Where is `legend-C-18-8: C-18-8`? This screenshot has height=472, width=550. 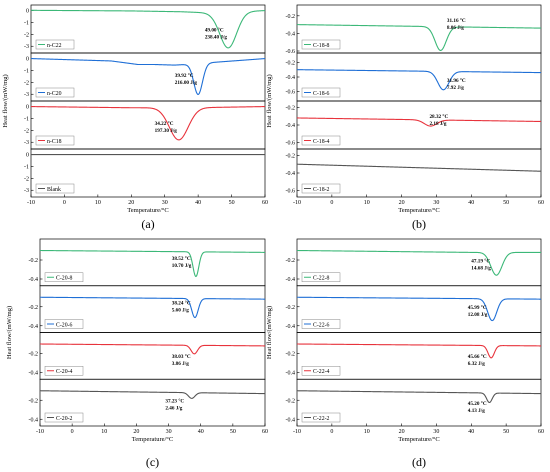
legend-C-18-8: C-18-8 is located at coordinates (321, 44).